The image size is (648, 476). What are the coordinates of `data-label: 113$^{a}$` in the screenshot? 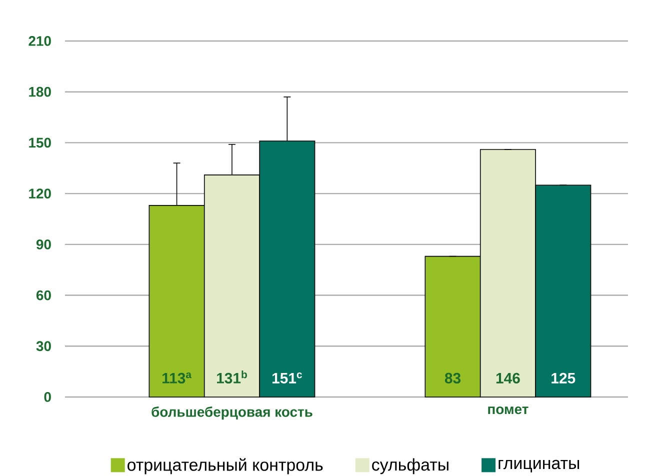 It's located at (177, 378).